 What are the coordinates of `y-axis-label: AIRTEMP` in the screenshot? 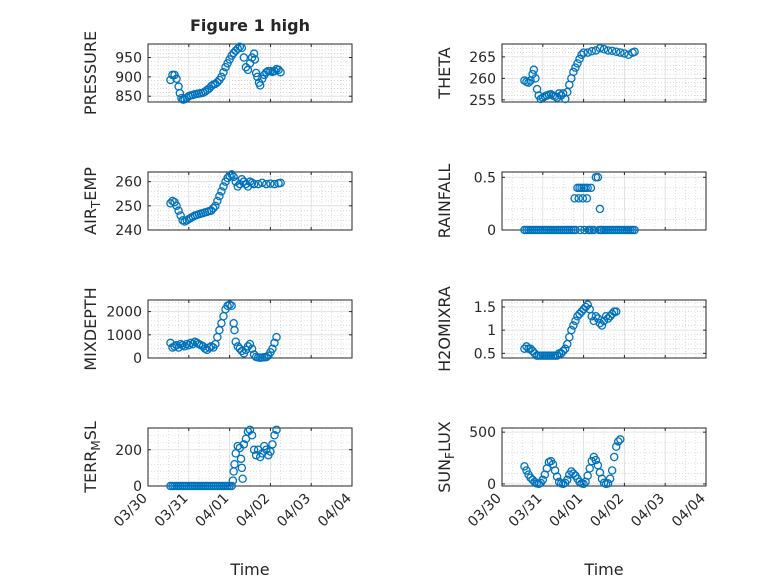 It's located at (92, 201).